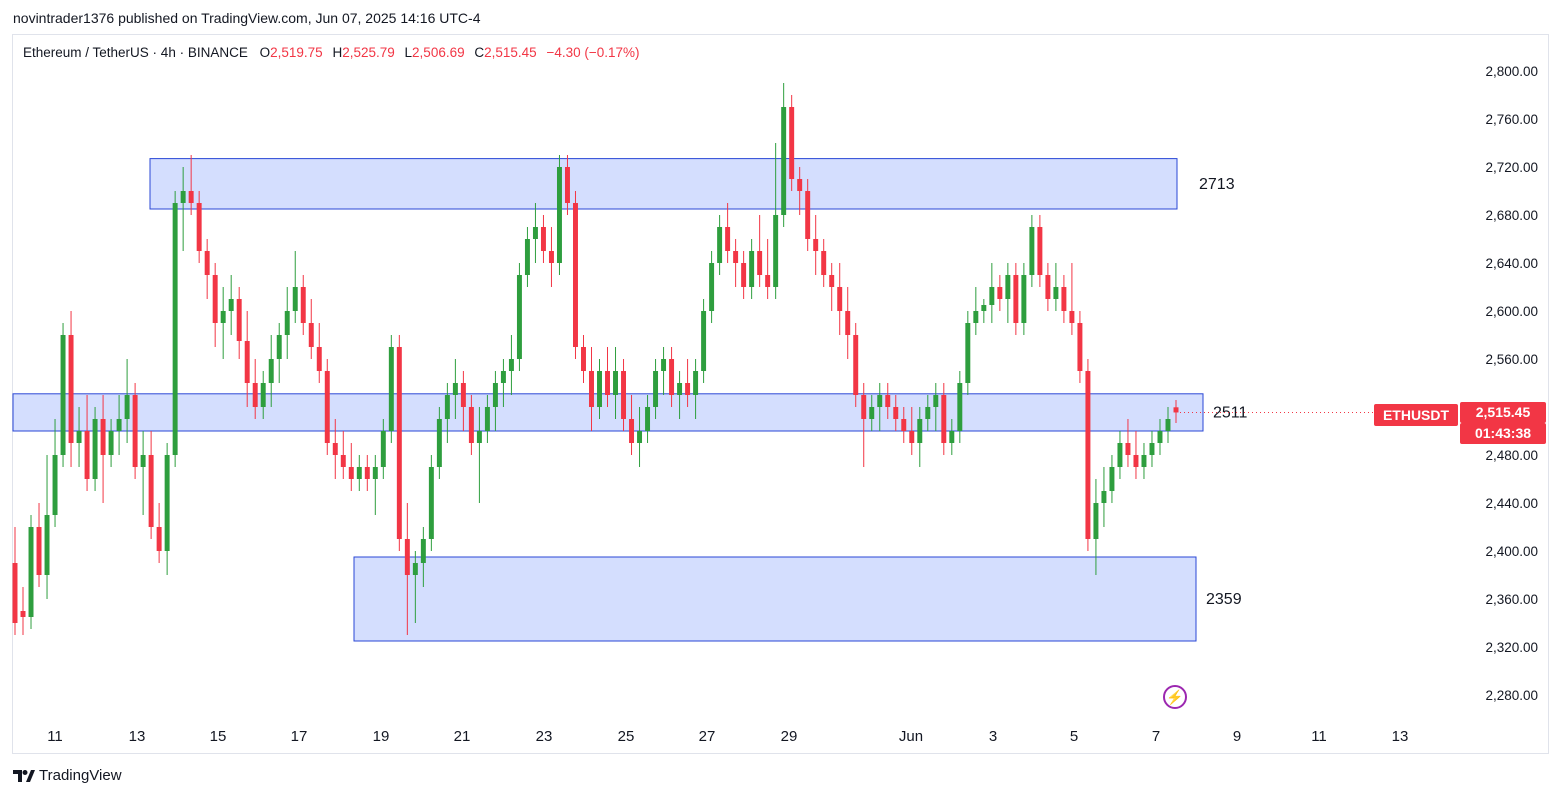 The image size is (1563, 799). Describe the element at coordinates (299, 736) in the screenshot. I see `x-tick-label: 17` at that location.